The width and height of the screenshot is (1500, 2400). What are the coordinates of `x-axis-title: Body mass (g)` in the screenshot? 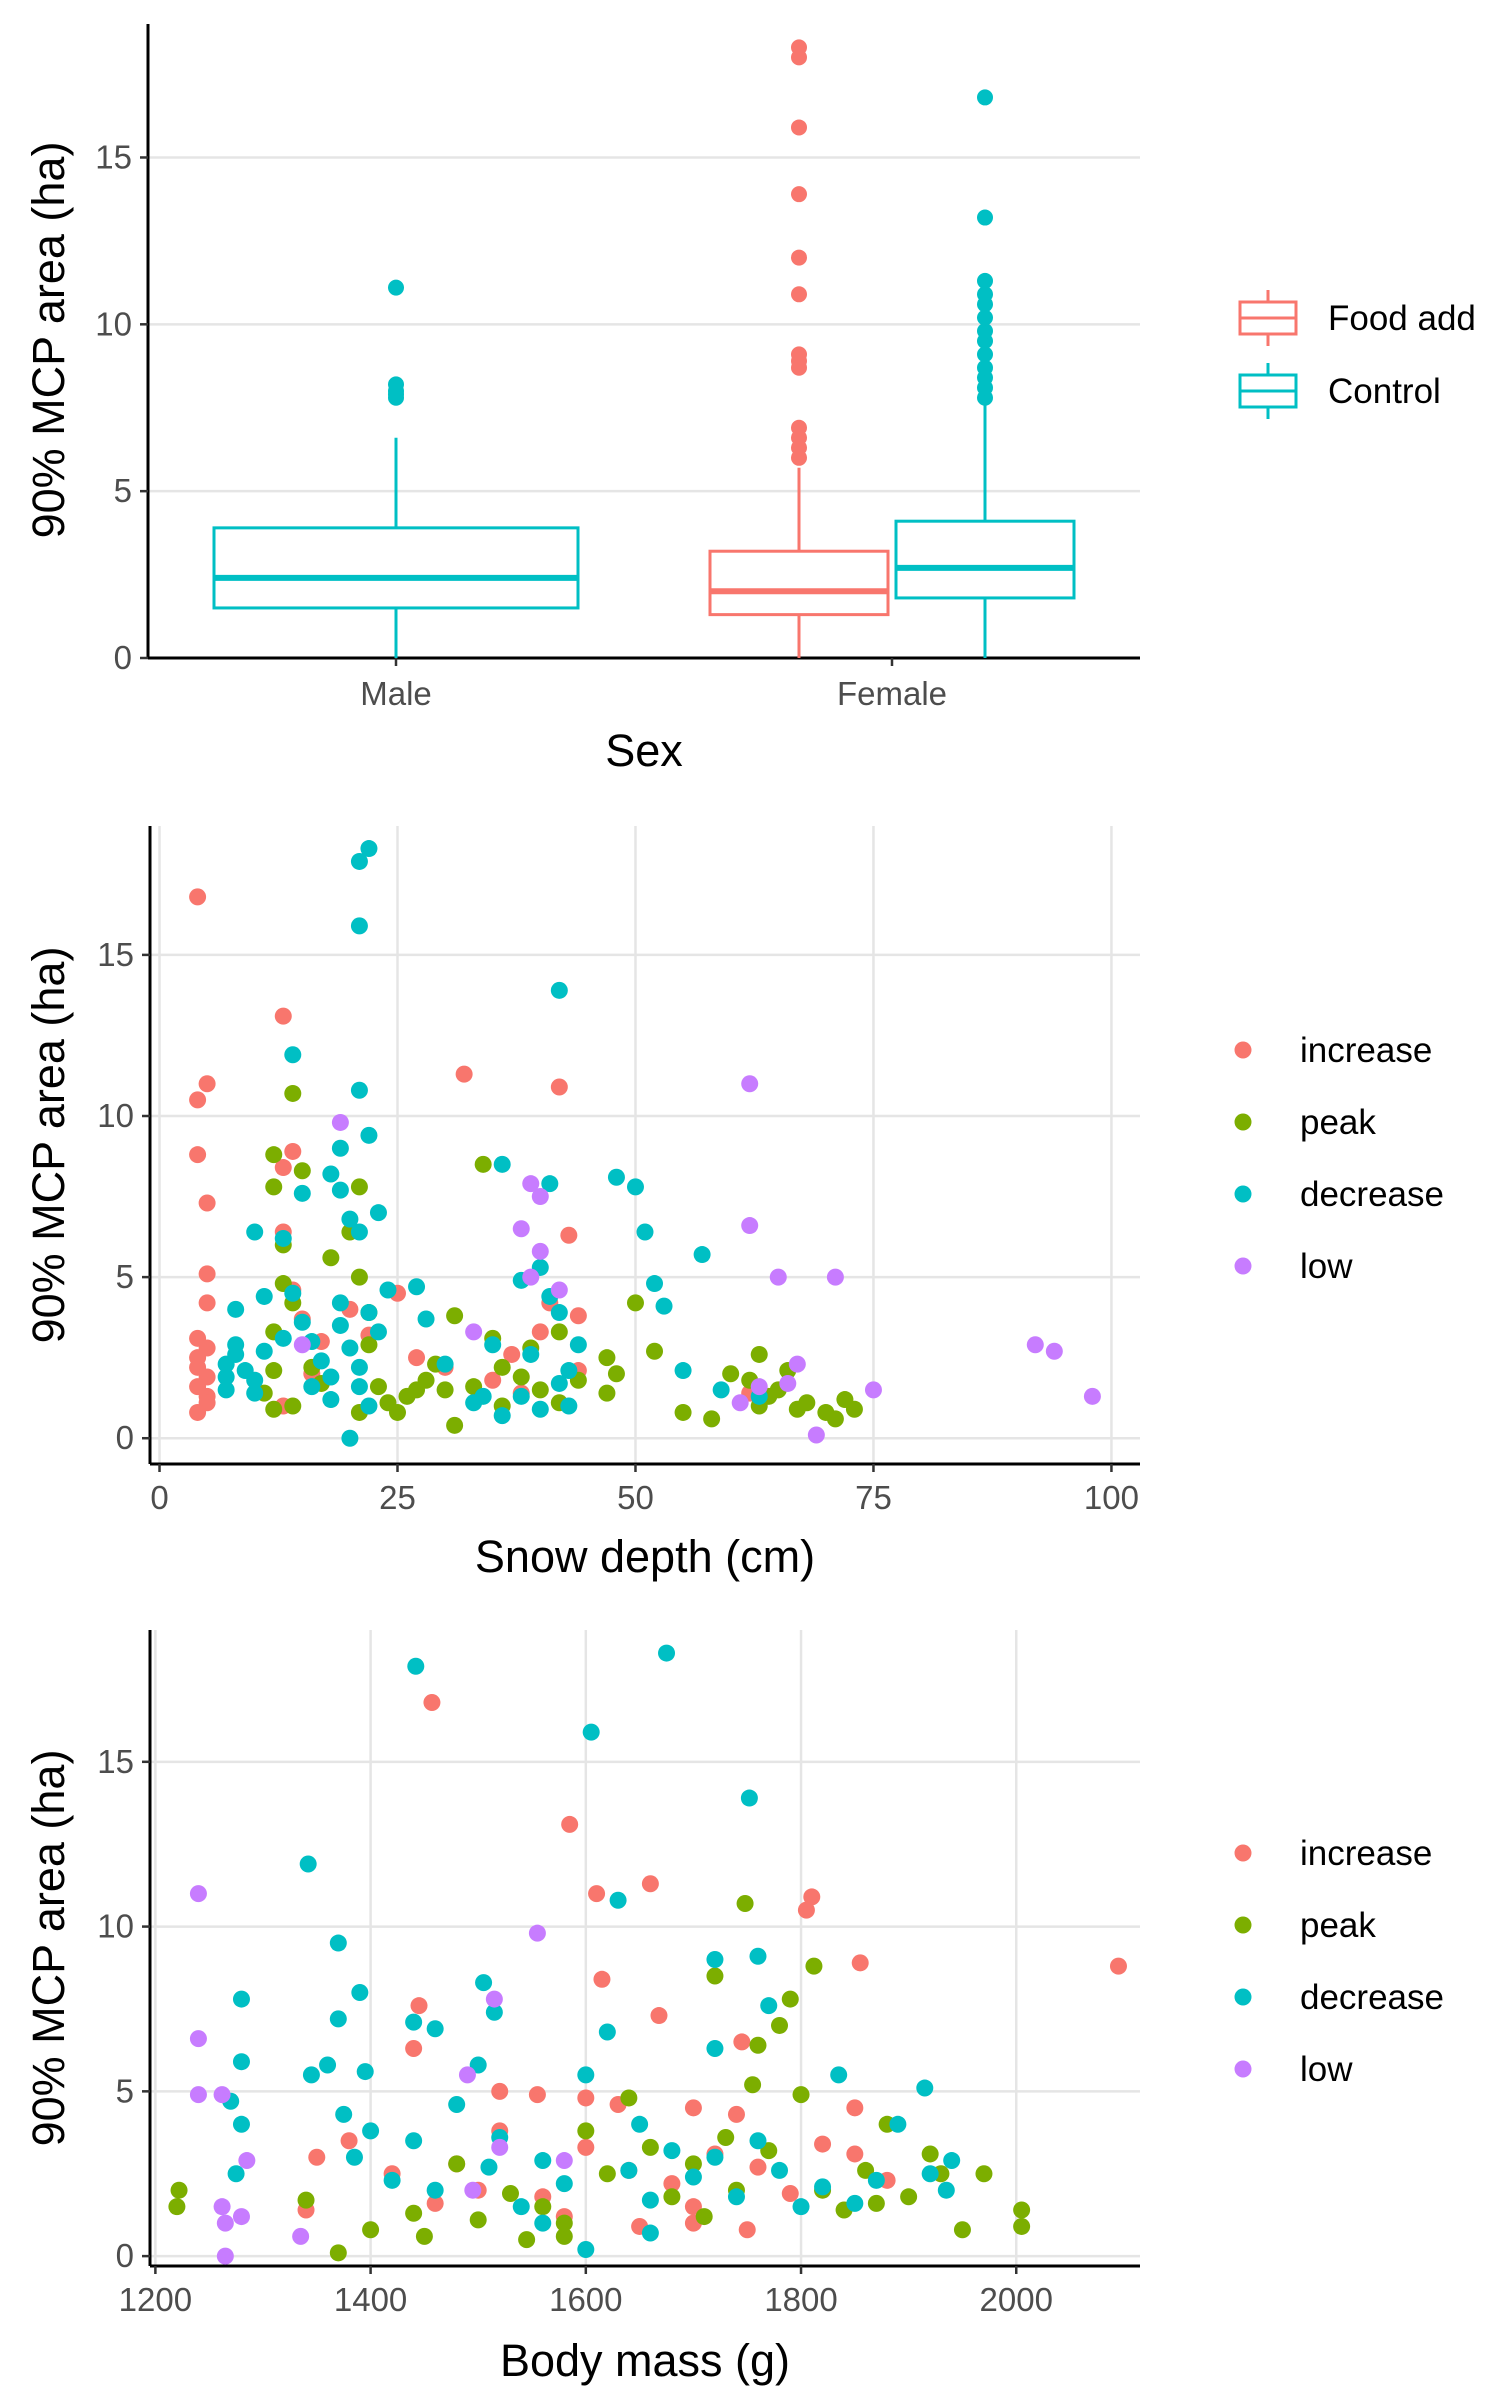 It's located at (645, 2360).